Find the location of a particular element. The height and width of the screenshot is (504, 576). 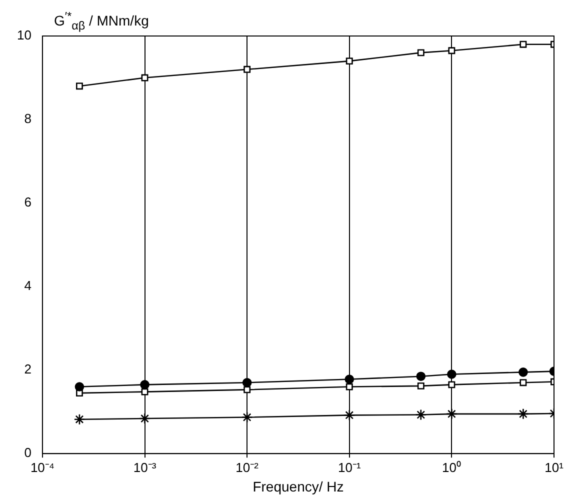

x-axis-title: Frequency/ Hz is located at coordinates (298, 486).